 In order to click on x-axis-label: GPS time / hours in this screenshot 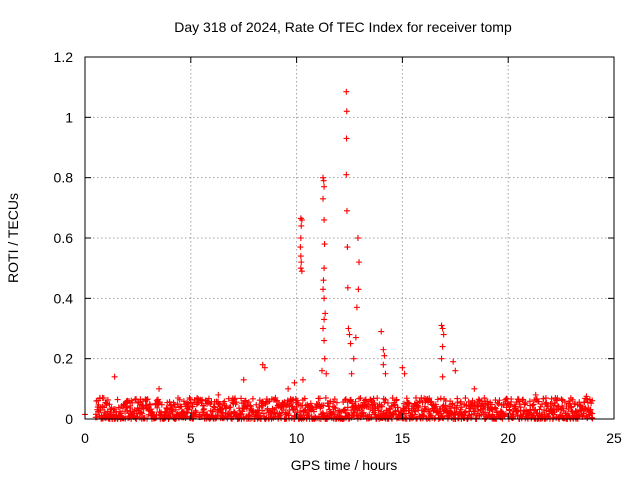, I will do `click(344, 465)`.